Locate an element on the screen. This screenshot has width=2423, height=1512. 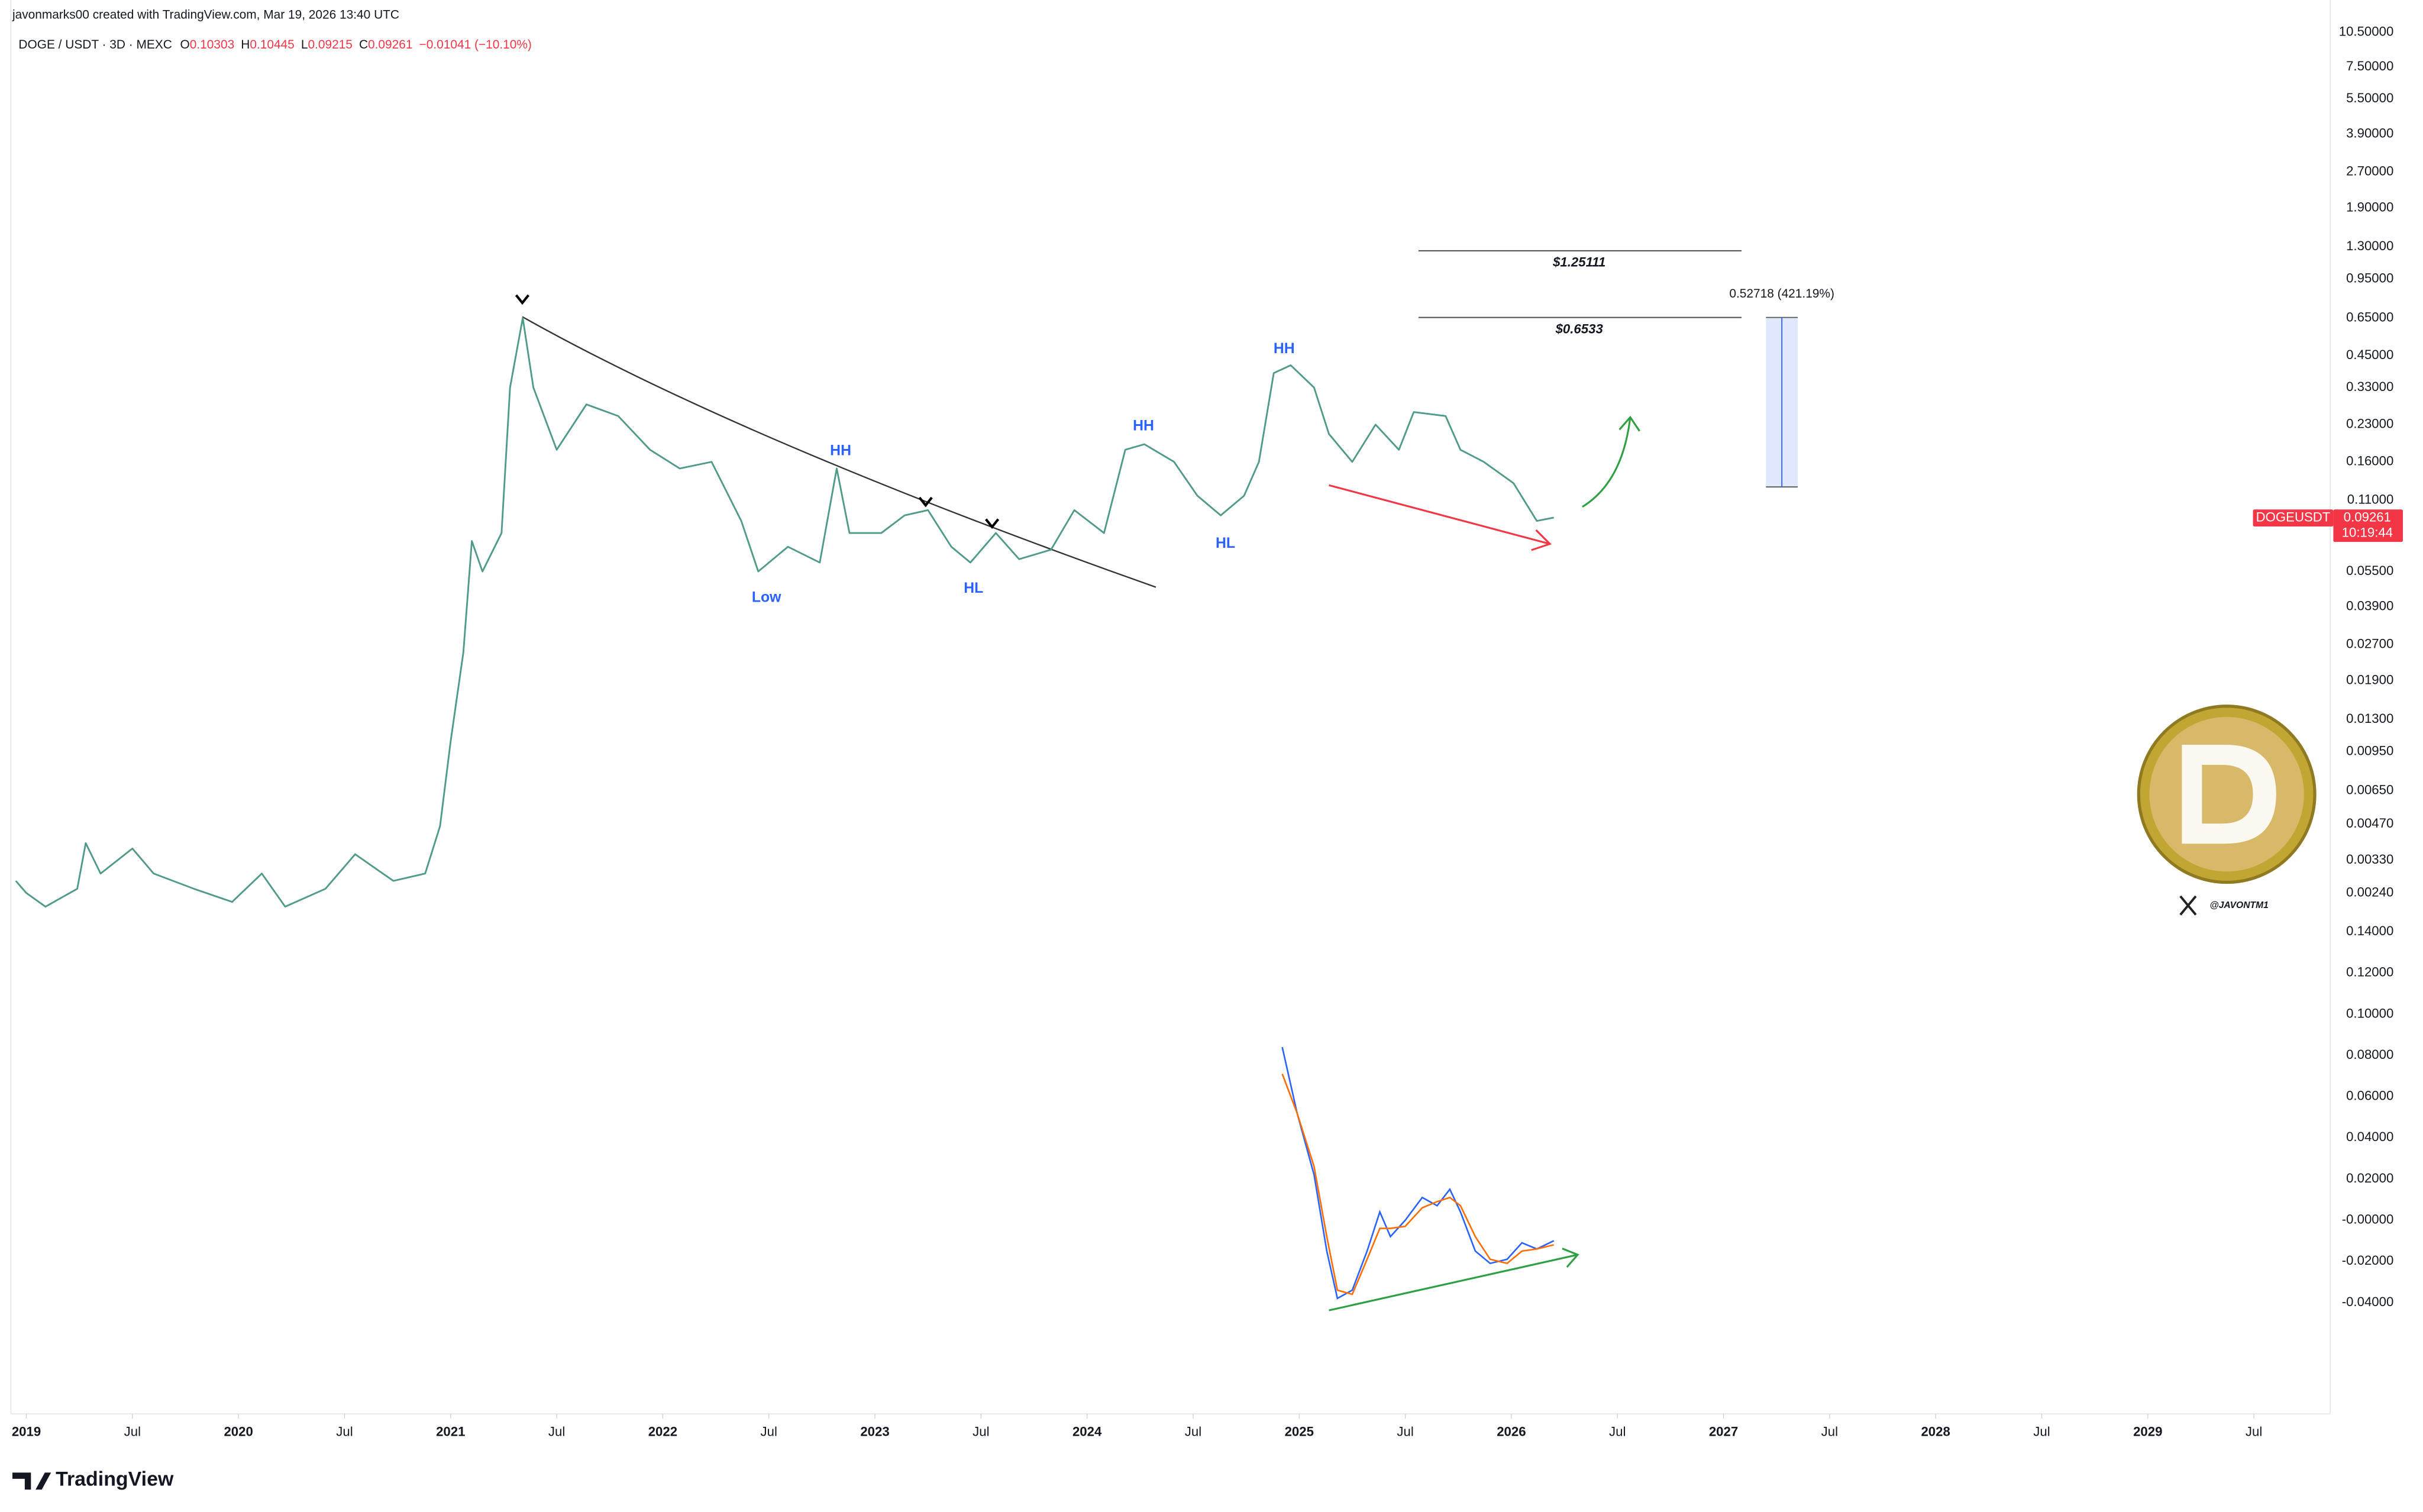
y-tick-label: 0.00470 is located at coordinates (2369, 823).